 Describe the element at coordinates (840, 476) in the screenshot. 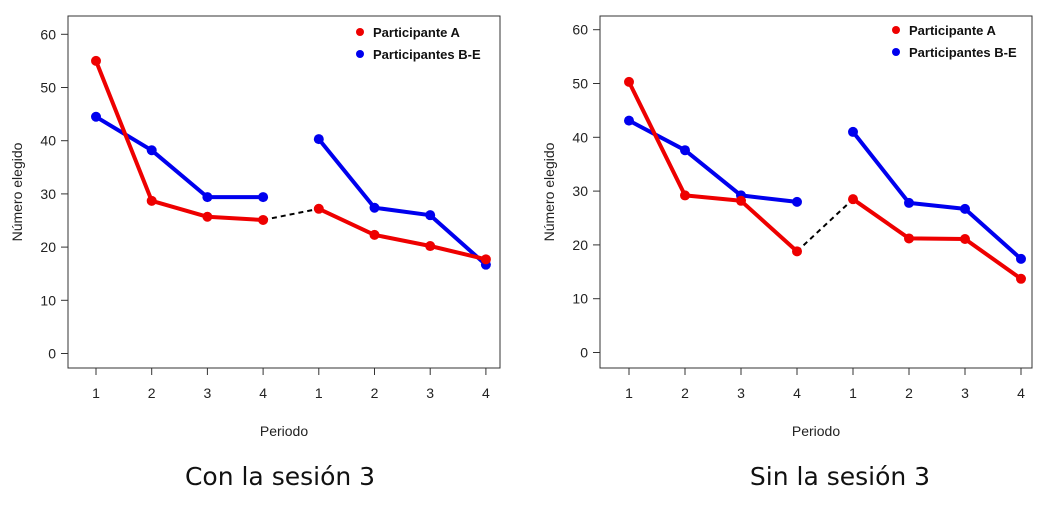

I see `chart-caption-right: Sin la sesión 3` at that location.